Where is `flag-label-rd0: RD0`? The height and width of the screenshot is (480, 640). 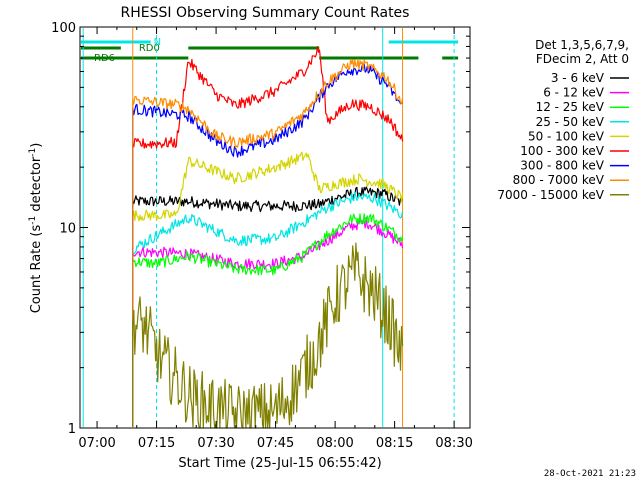 flag-label-rd0: RD0 is located at coordinates (149, 48).